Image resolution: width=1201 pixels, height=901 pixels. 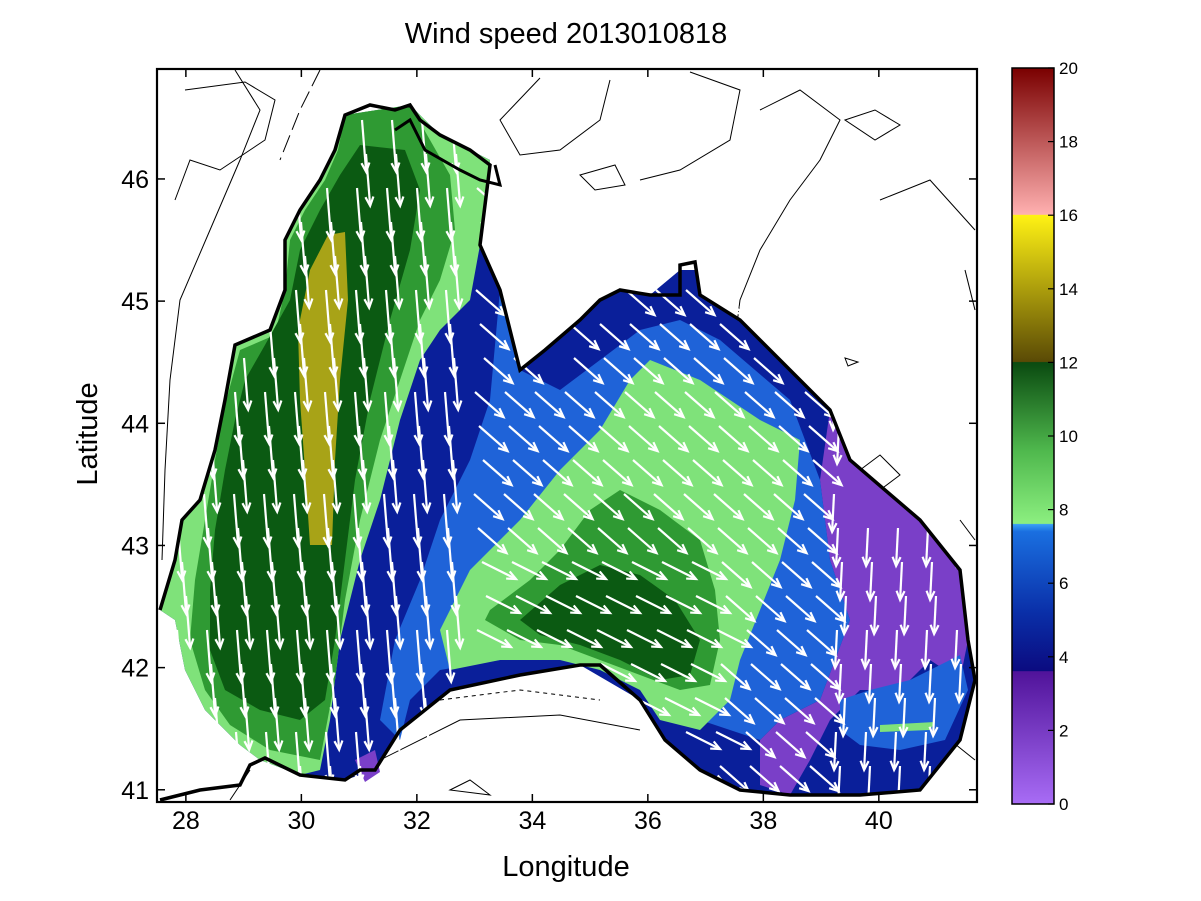 I want to click on colorbar-tick-label: 8, so click(x=1063, y=510).